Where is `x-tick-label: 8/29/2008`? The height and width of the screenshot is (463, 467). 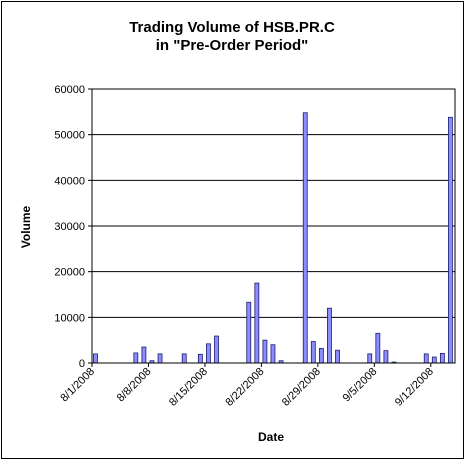
x-tick-label: 8/29/2008 is located at coordinates (301, 387).